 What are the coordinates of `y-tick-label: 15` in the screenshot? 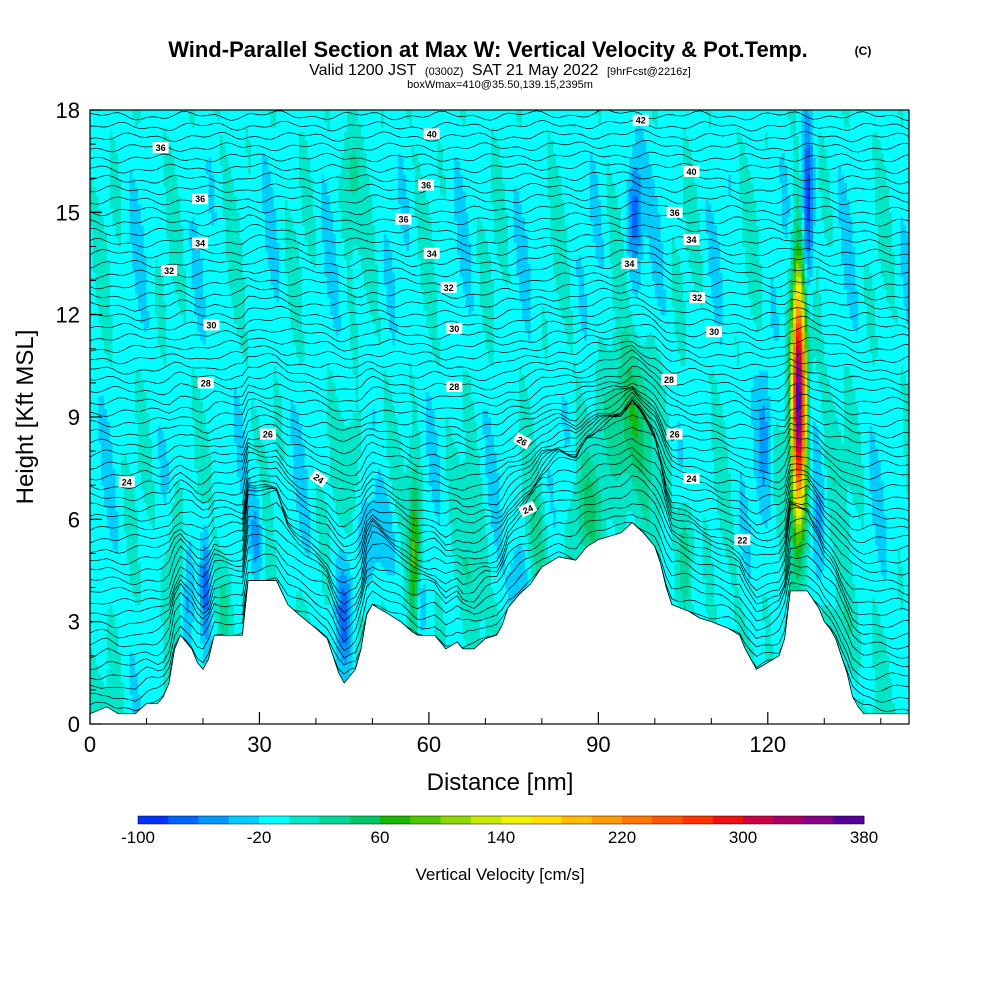 It's located at (68, 212).